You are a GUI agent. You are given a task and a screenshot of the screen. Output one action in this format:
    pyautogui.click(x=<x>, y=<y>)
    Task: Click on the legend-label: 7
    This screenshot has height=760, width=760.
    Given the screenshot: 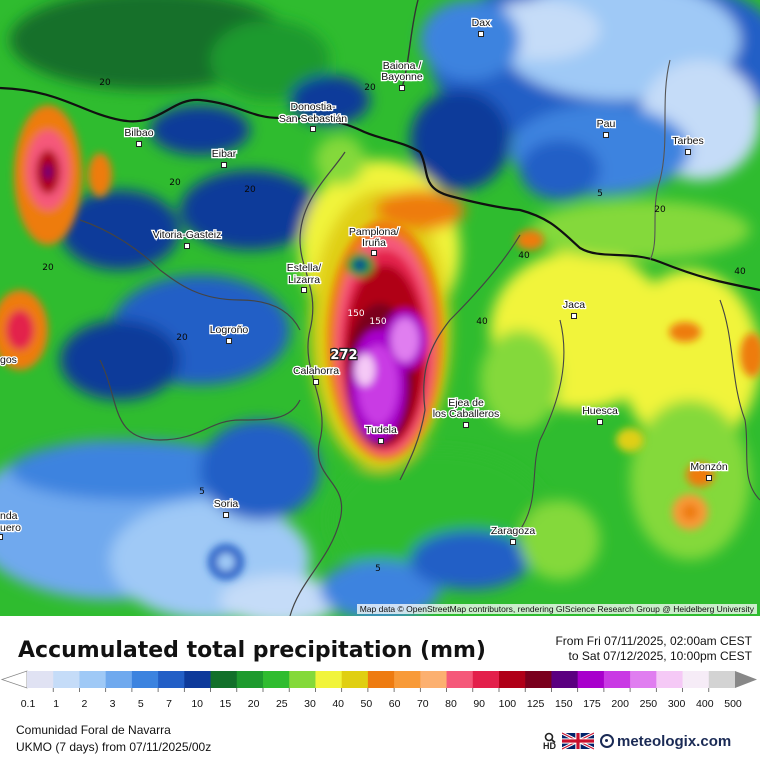 What is the action you would take?
    pyautogui.click(x=169, y=704)
    